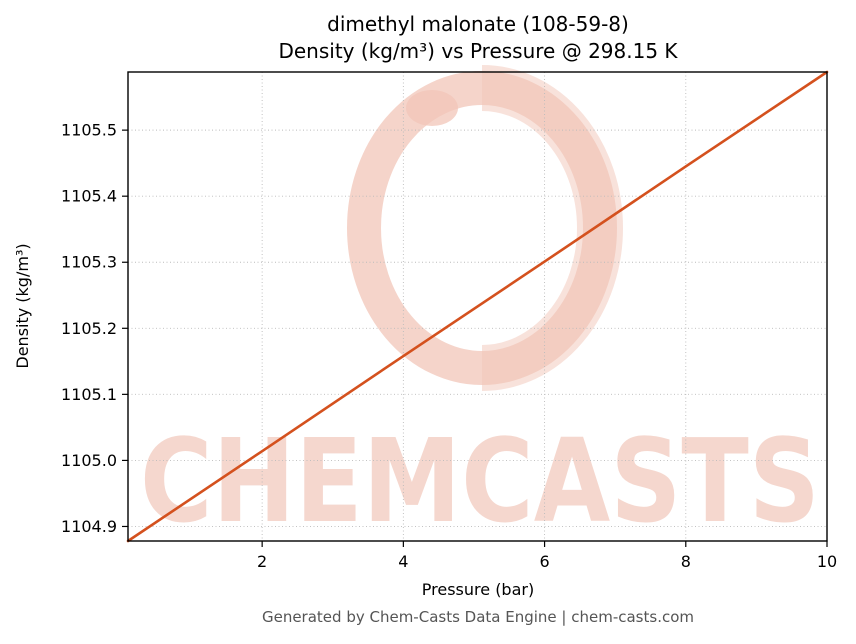 Image resolution: width=856 pixels, height=644 pixels. Describe the element at coordinates (552, 228) in the screenshot. I see `watermark-ring-heavy-arc-icon` at that location.